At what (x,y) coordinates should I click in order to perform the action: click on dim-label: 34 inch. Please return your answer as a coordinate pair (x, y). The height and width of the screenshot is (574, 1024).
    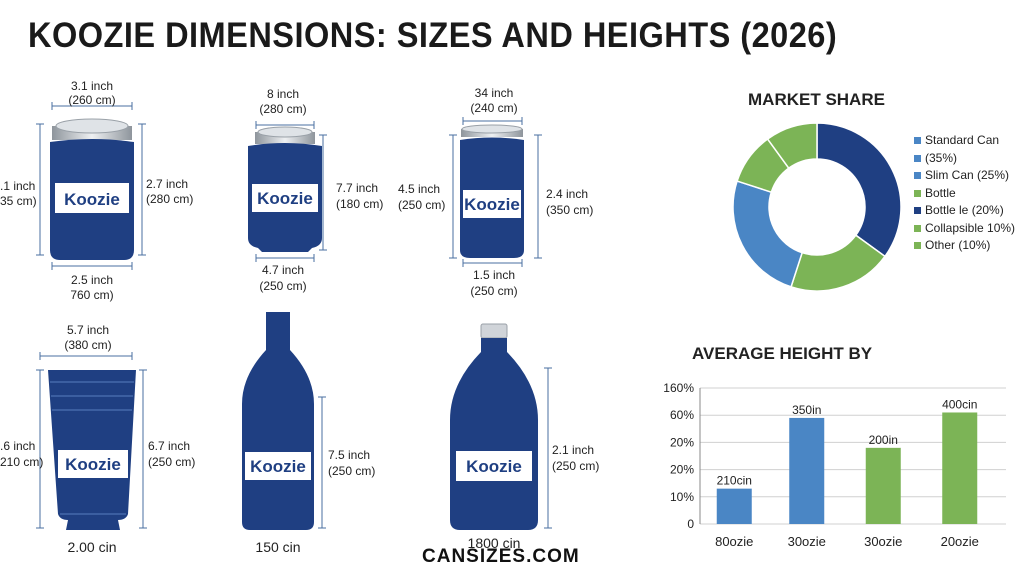
    Looking at the image, I should click on (494, 93).